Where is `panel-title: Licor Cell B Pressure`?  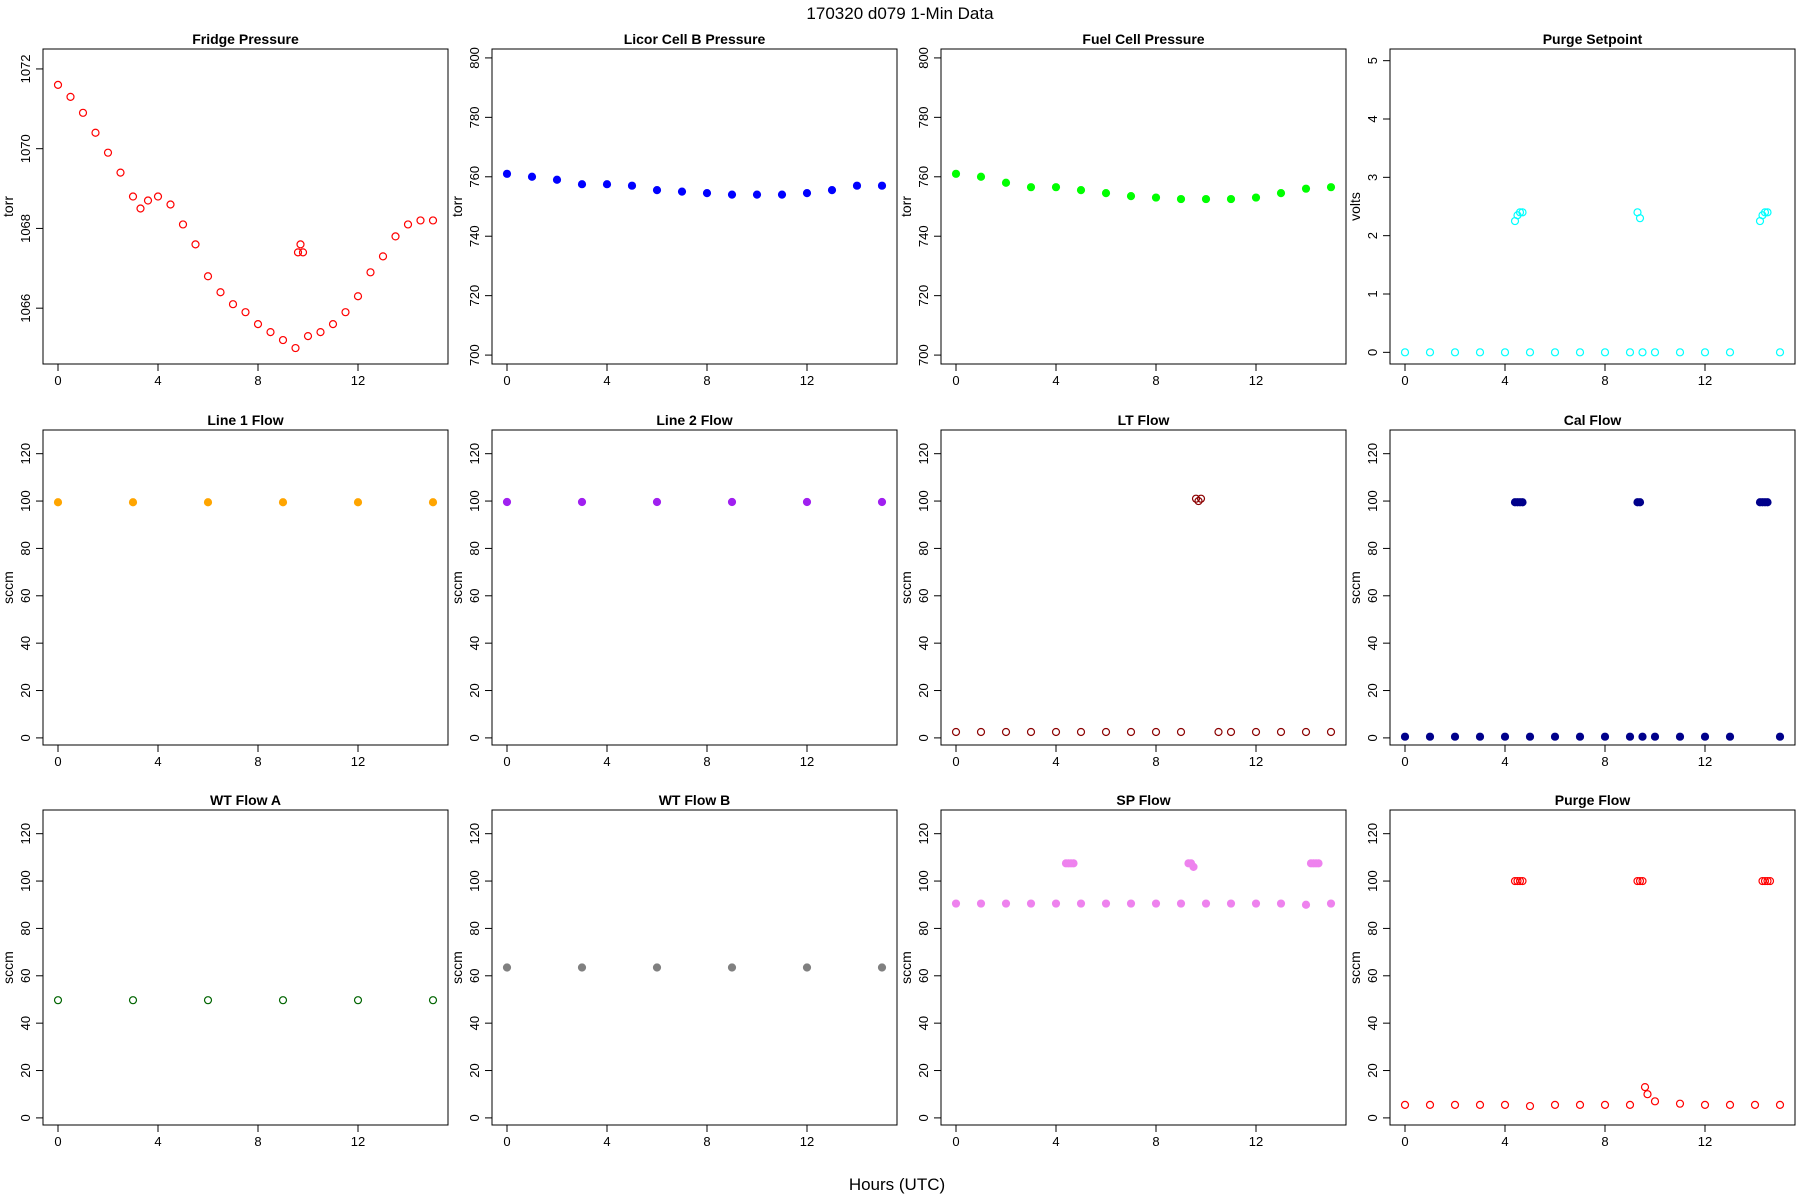
panel-title: Licor Cell B Pressure is located at coordinates (695, 39).